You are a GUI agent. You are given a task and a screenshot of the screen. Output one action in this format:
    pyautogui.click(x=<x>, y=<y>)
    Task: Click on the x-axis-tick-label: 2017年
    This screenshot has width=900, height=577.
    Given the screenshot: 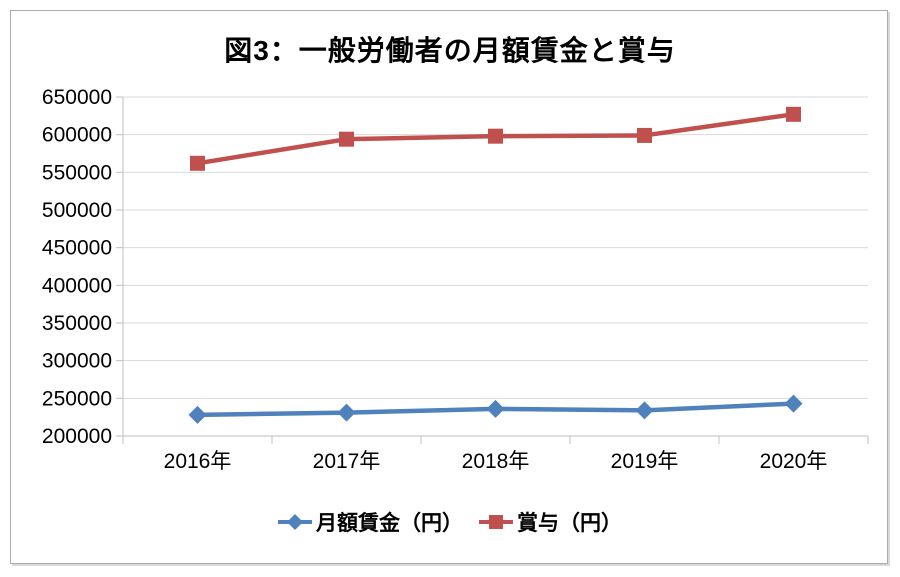 What is the action you would take?
    pyautogui.click(x=347, y=461)
    